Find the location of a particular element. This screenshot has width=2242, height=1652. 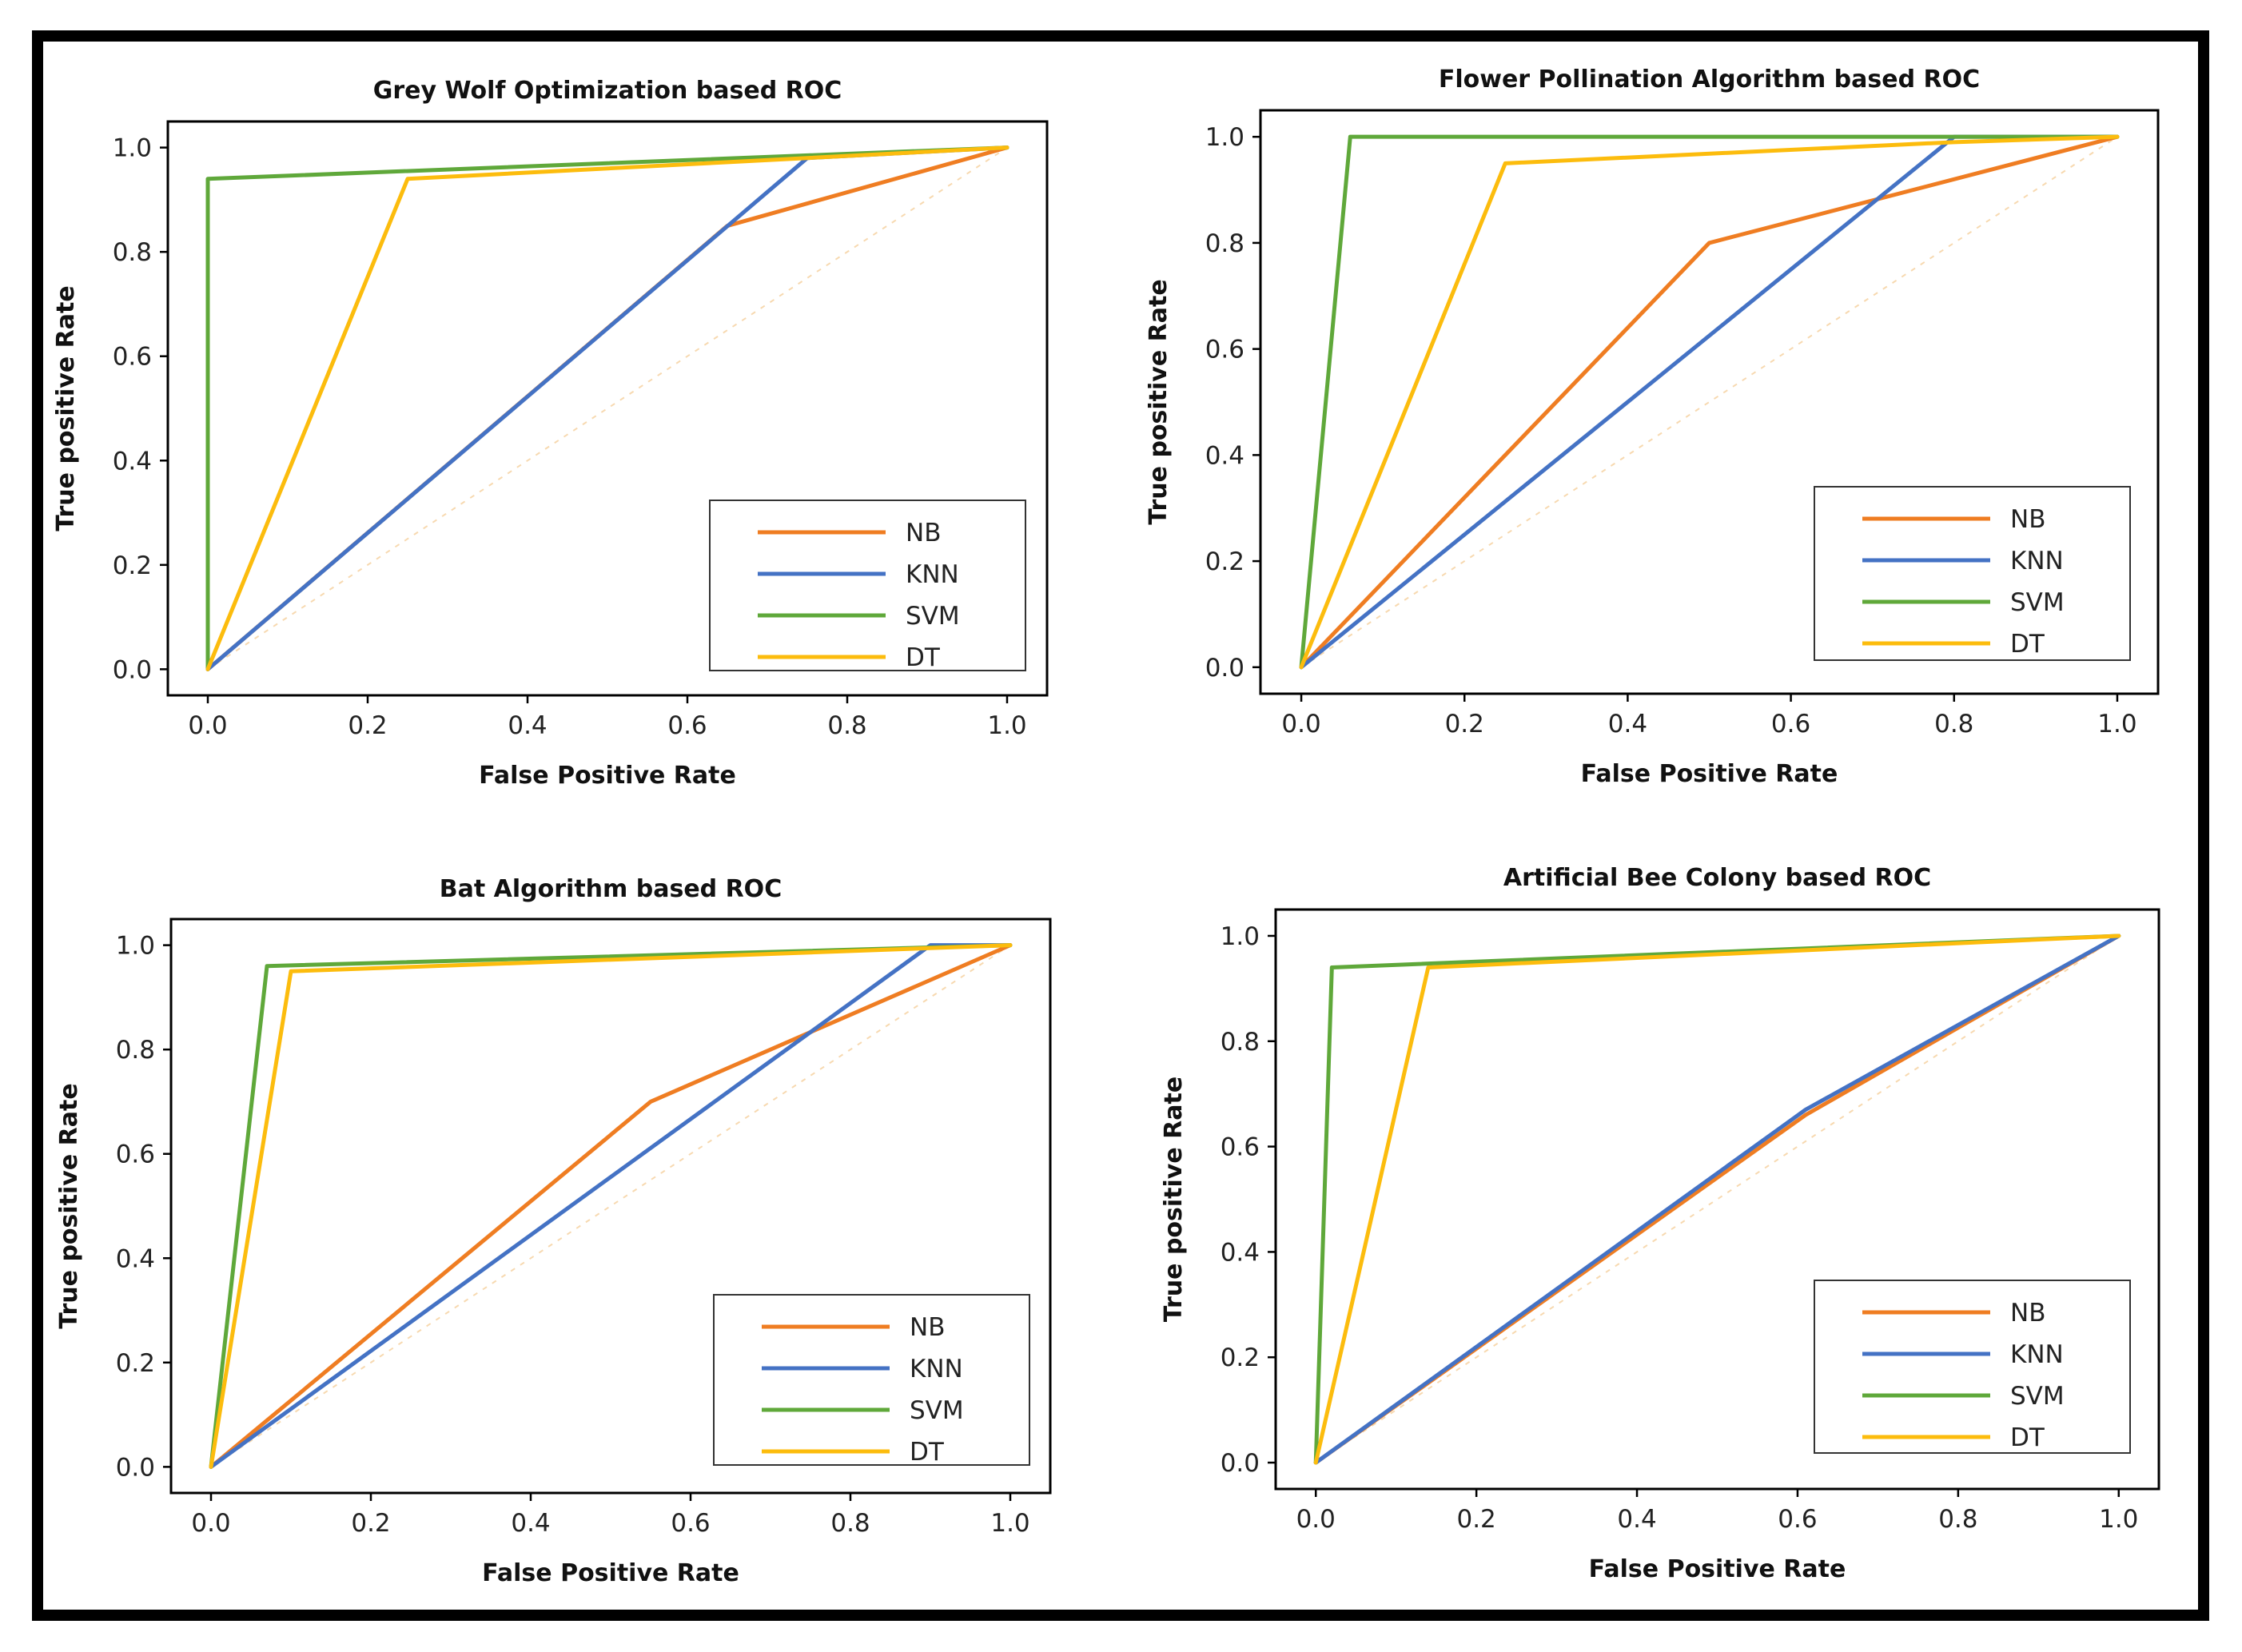

series-line-knn is located at coordinates (1717, 1199).